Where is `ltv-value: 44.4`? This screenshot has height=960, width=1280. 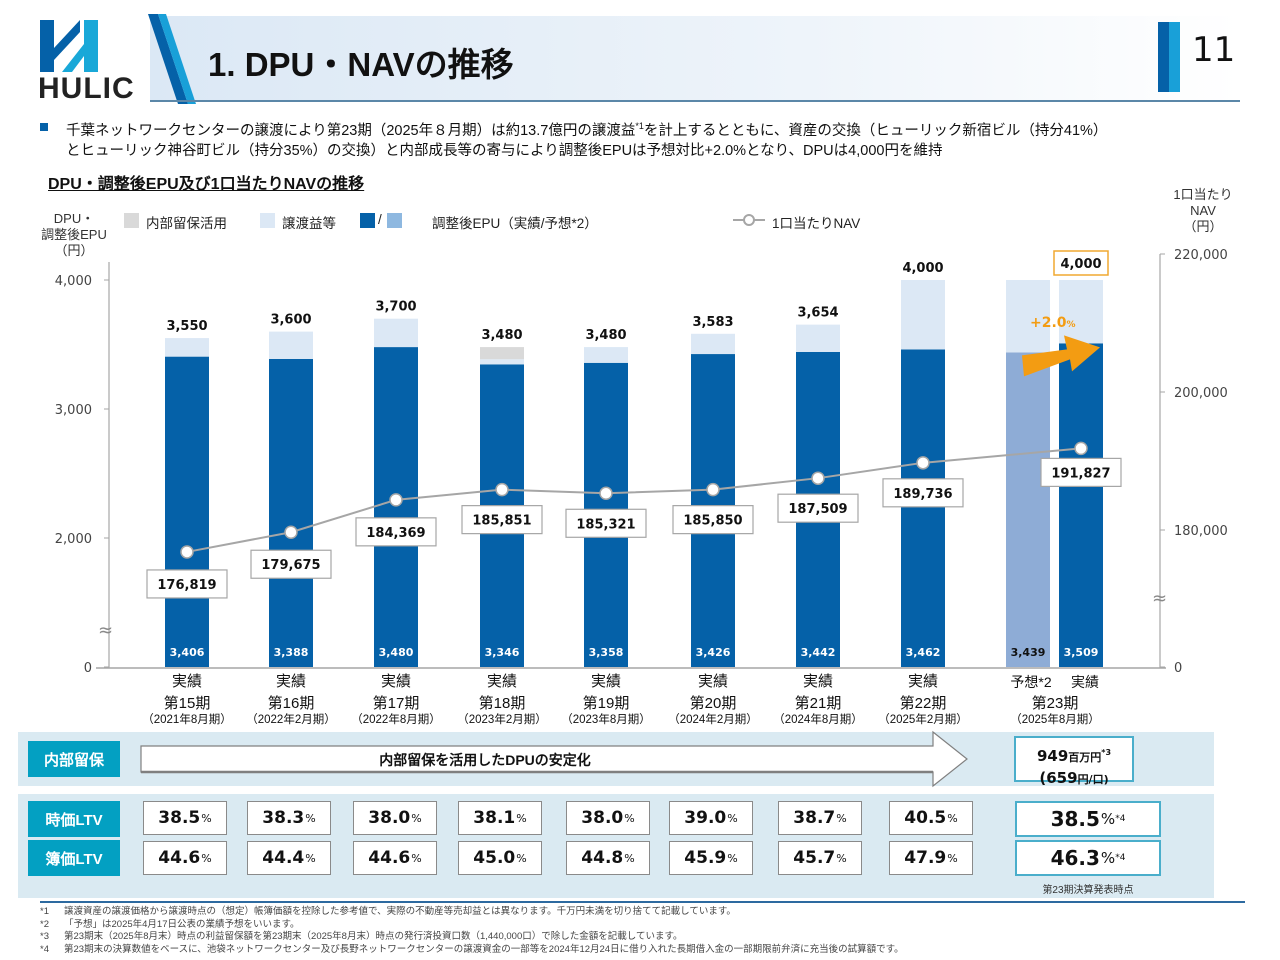
ltv-value: 44.4 is located at coordinates (283, 858).